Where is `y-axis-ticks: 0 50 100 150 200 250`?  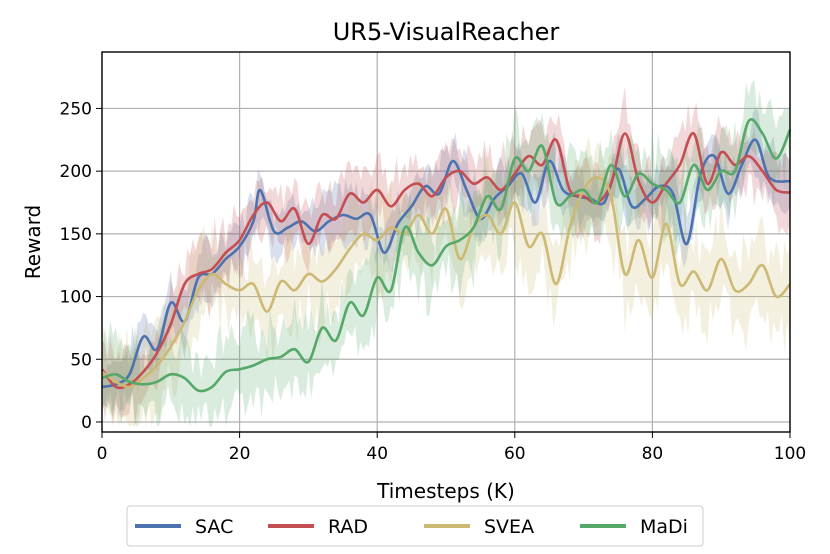
y-axis-ticks: 0 50 100 150 200 250 is located at coordinates (81, 266).